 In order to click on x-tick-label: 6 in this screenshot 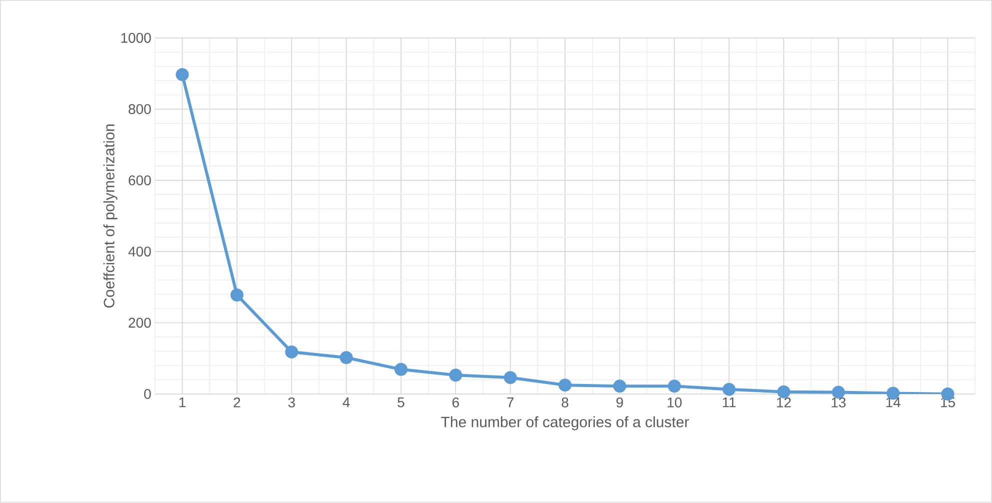, I will do `click(455, 403)`.